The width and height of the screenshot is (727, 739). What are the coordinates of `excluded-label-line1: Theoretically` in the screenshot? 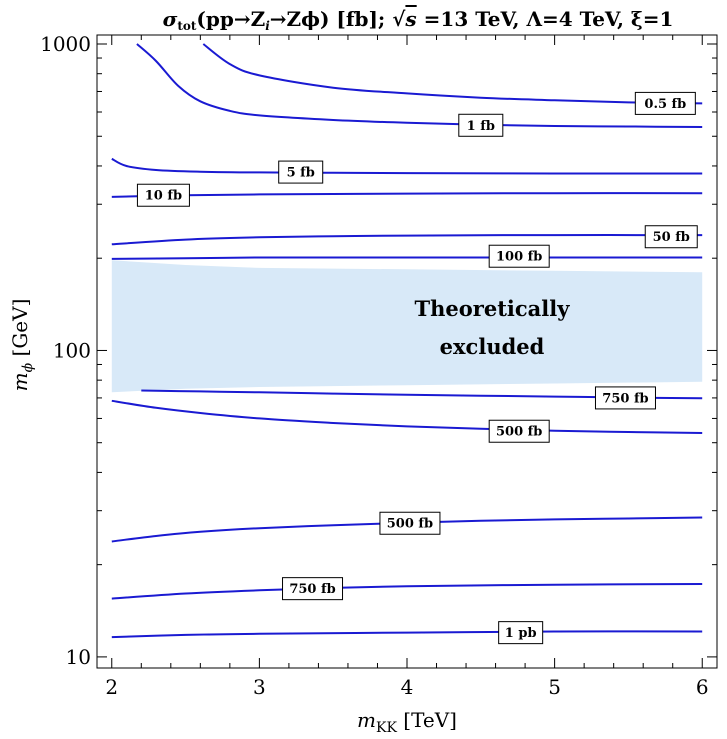 It's located at (493, 308).